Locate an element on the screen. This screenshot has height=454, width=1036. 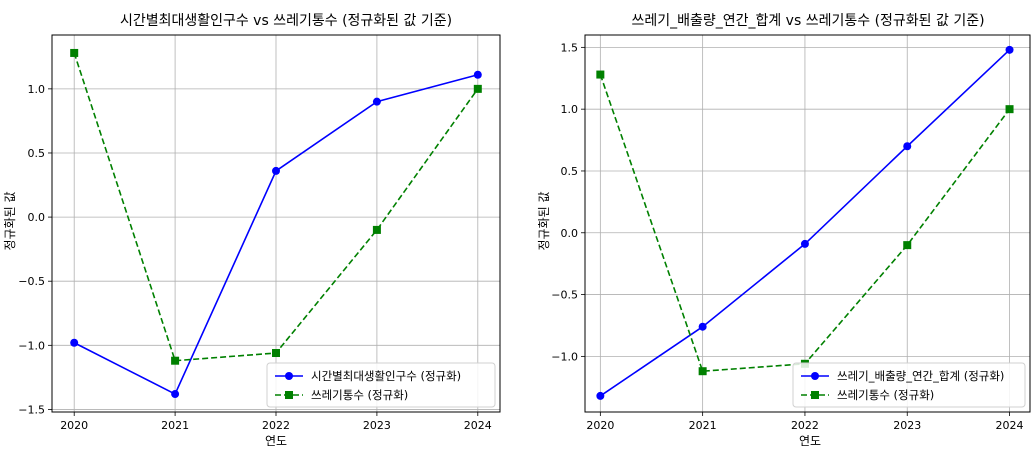
legend: 쓰레기_배출량_연간_합계 (정규화) 쓰레기통수 (정규화) is located at coordinates (909, 385).